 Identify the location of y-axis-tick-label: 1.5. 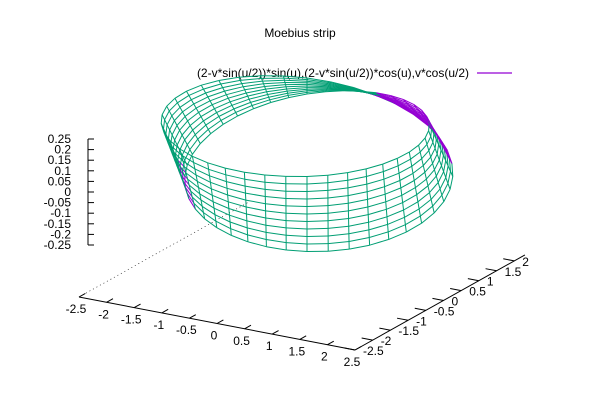
(513, 272).